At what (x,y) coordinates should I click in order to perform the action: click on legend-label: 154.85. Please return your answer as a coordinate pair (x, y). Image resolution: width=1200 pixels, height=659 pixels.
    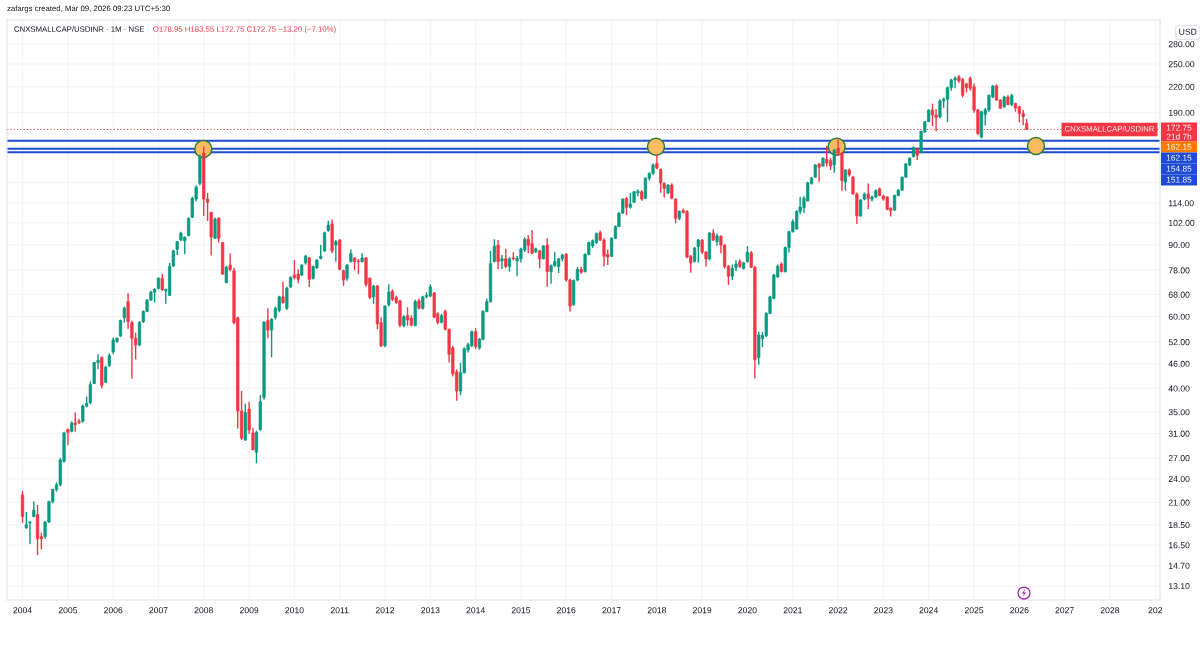
    Looking at the image, I should click on (1179, 168).